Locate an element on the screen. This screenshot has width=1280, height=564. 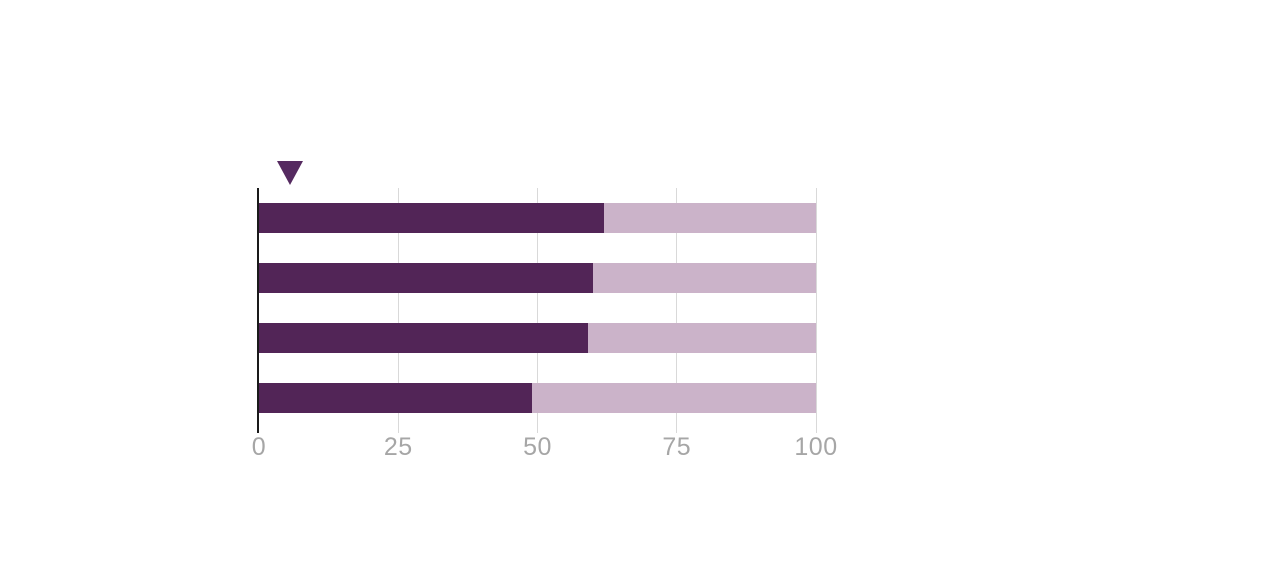
x-tick-label-100: 100 is located at coordinates (816, 447).